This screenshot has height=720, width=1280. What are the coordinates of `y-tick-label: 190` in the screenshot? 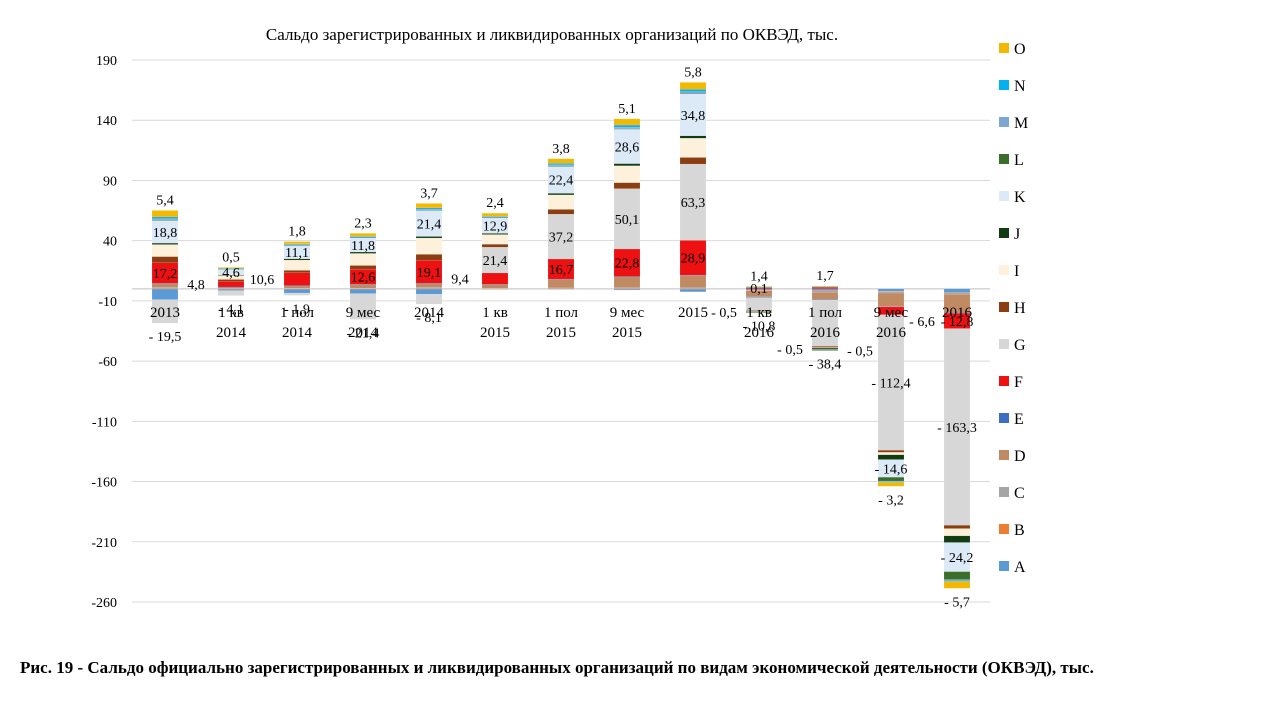 It's located at (106, 61).